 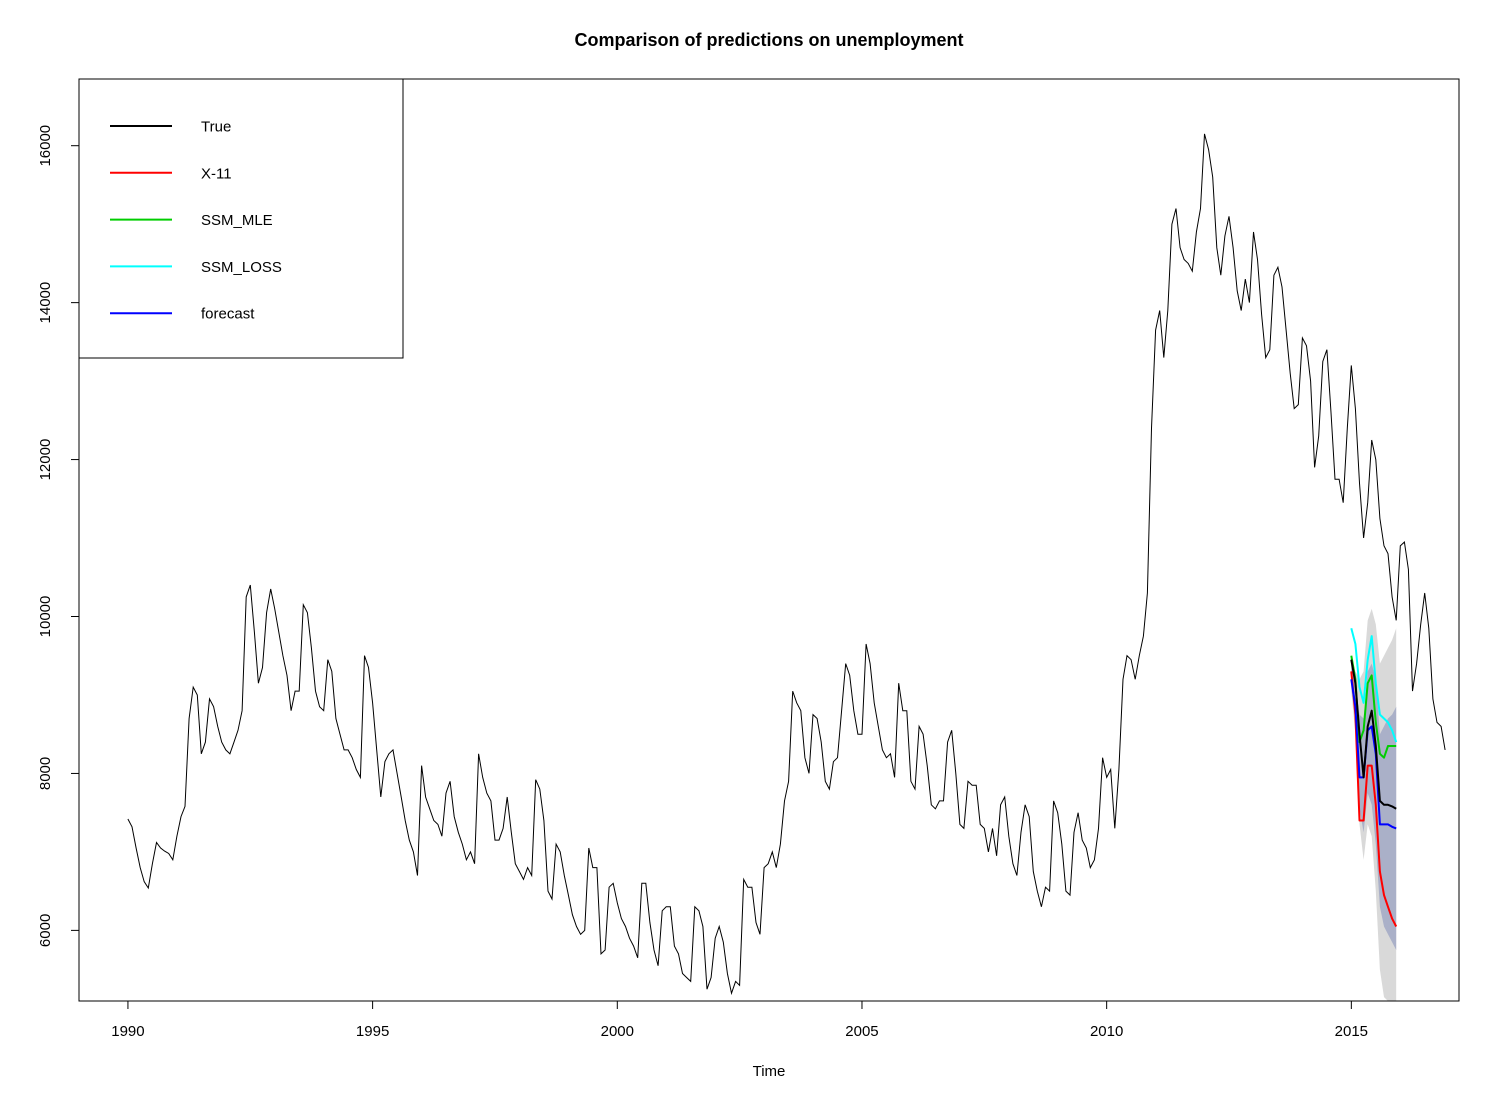 What do you see at coordinates (127, 1031) in the screenshot?
I see `x-tick-label: 1990` at bounding box center [127, 1031].